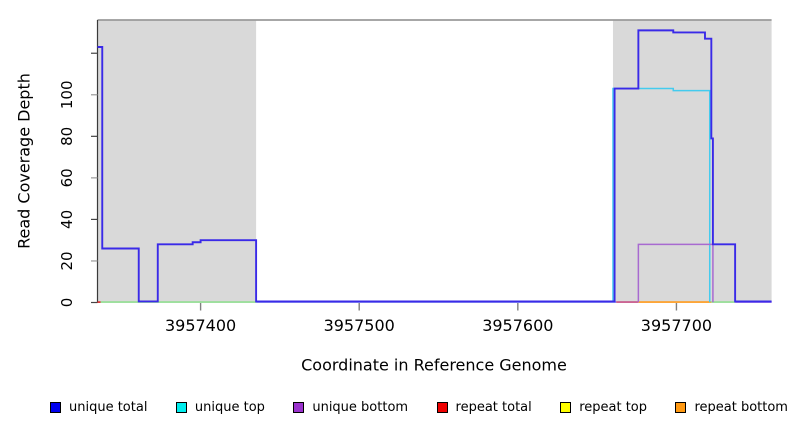 Image resolution: width=792 pixels, height=432 pixels. What do you see at coordinates (359, 325) in the screenshot?
I see `x-tick-label: 3957500` at bounding box center [359, 325].